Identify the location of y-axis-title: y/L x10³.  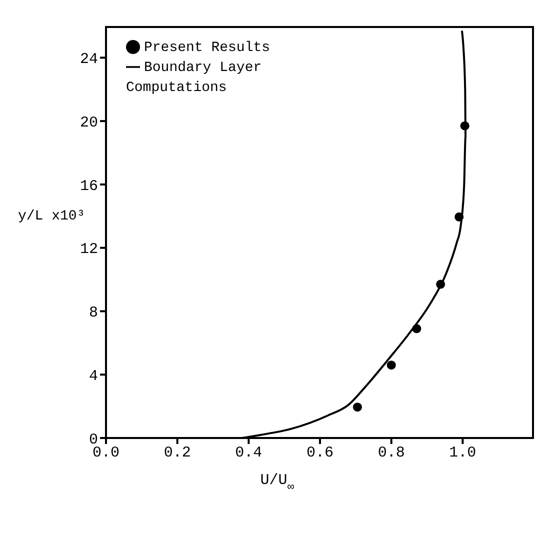
(52, 216).